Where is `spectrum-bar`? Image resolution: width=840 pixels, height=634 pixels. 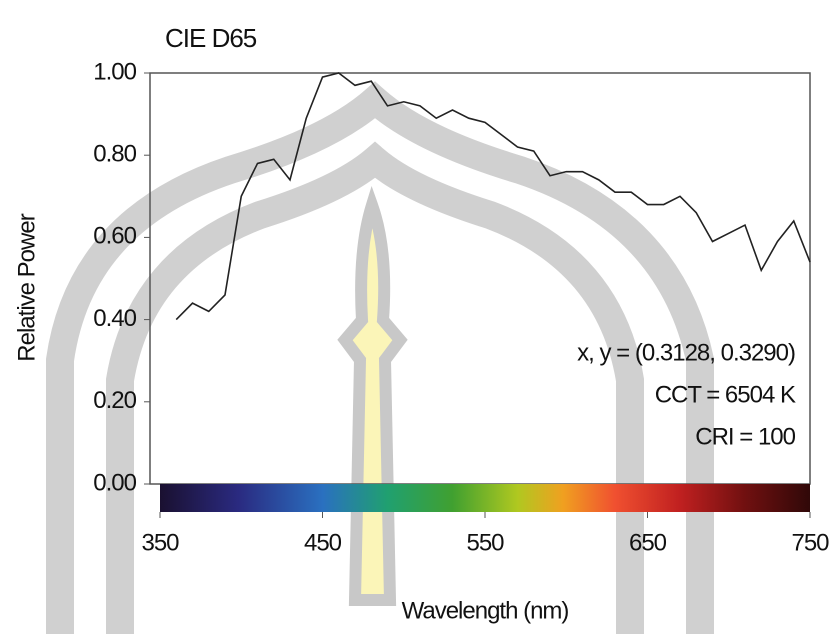 spectrum-bar is located at coordinates (485, 498).